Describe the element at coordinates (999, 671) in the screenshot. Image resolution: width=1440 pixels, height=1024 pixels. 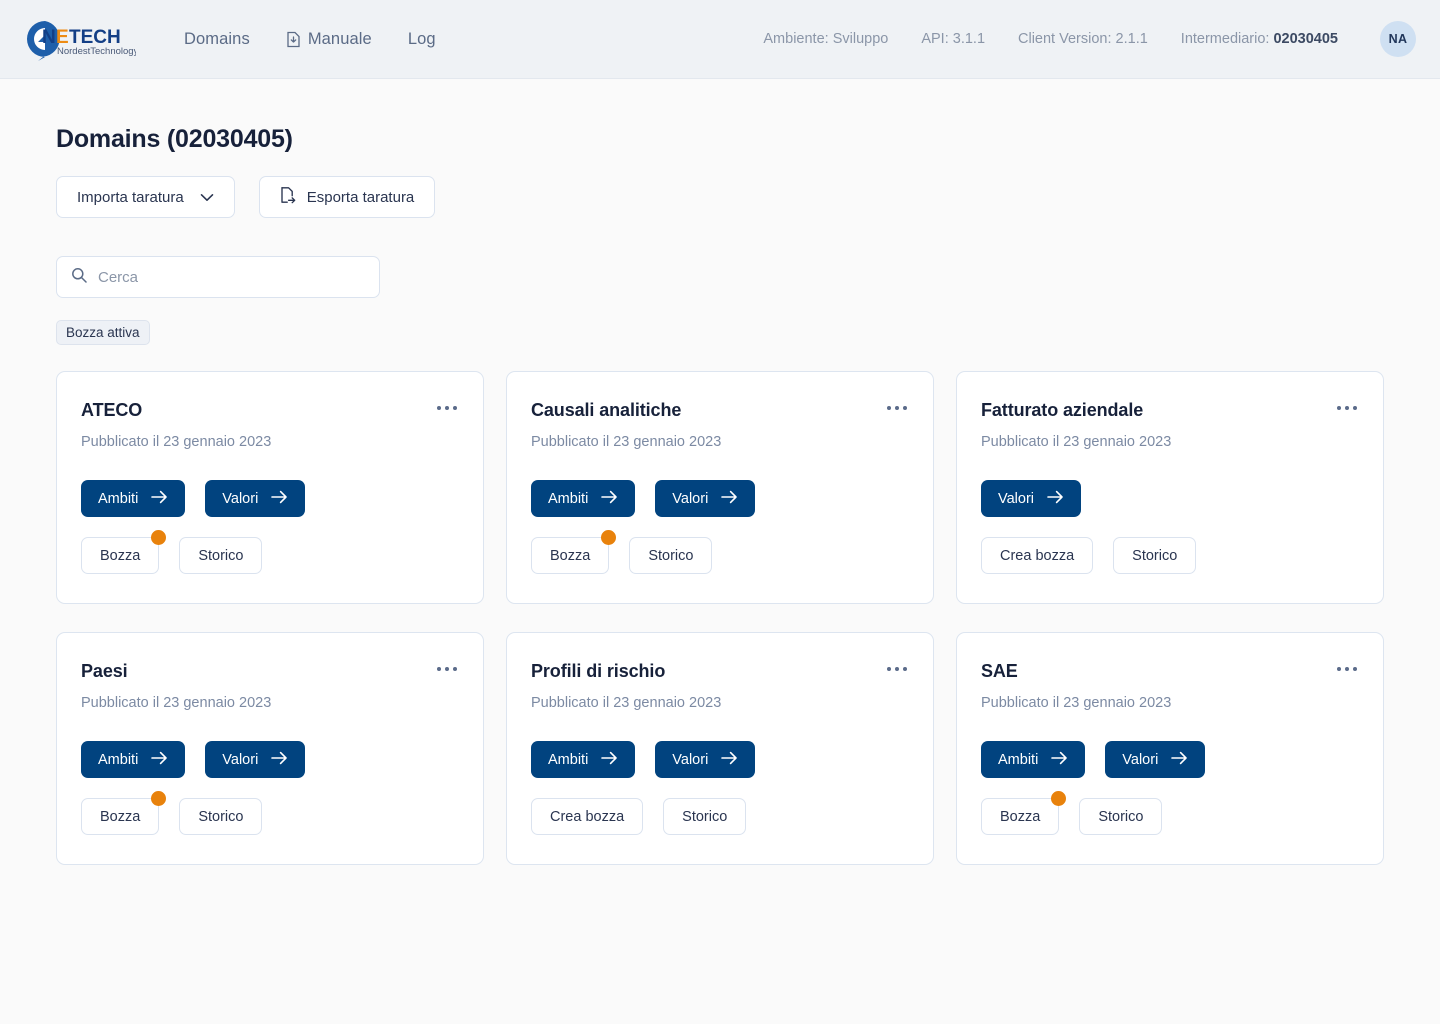
I see `card-title: SAE` at that location.